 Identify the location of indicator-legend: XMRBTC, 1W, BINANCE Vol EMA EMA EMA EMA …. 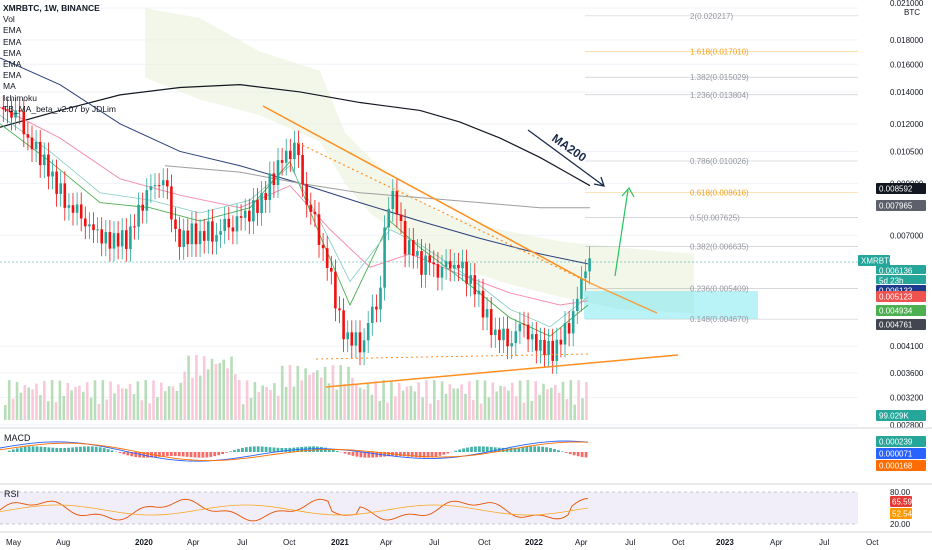
(59, 59).